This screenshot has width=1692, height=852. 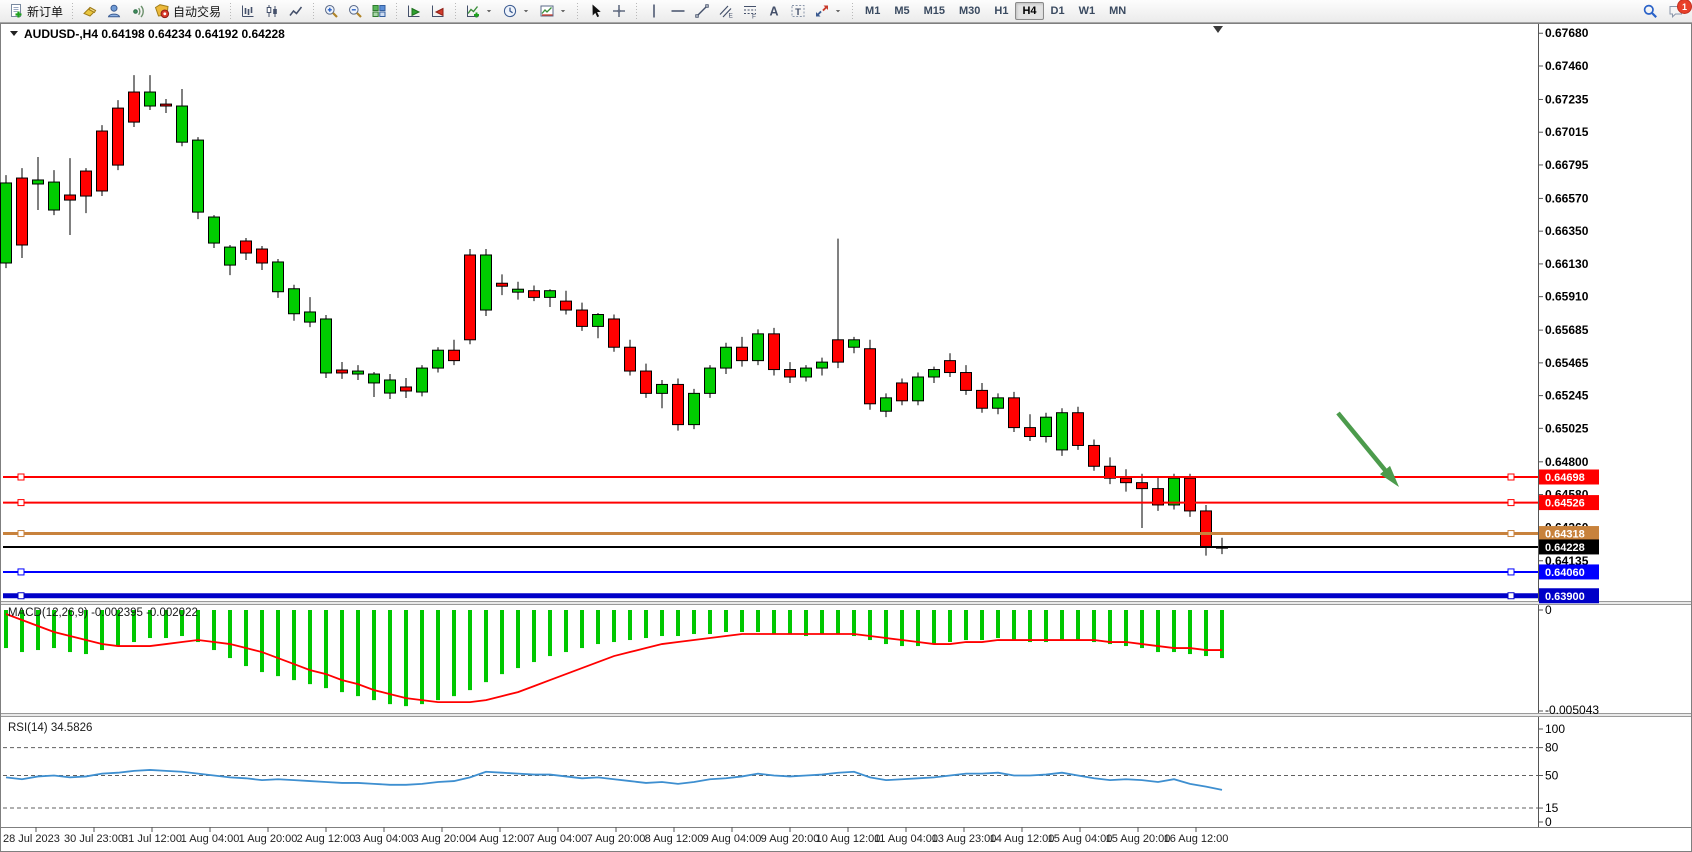 I want to click on annotation-arrow, so click(x=1363, y=444).